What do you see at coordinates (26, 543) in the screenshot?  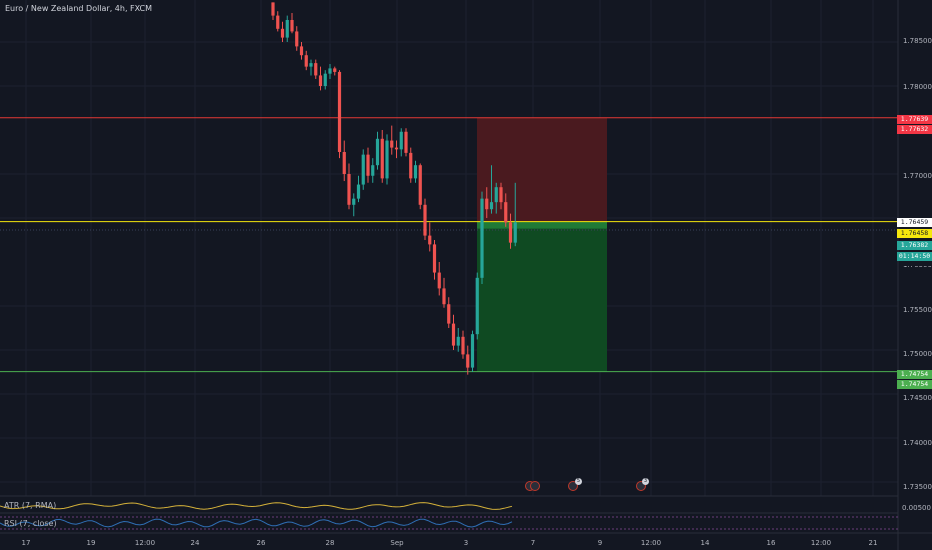 I see `time-axis-label: 17` at bounding box center [26, 543].